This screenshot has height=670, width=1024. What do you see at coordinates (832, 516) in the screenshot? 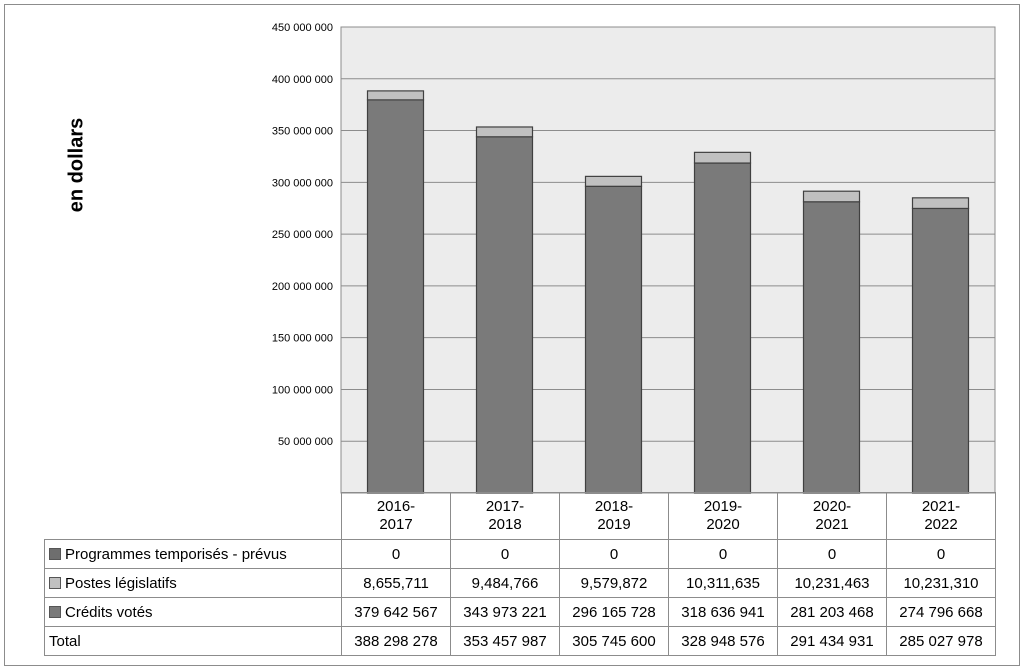
I see `category-label: 2020- 2021` at bounding box center [832, 516].